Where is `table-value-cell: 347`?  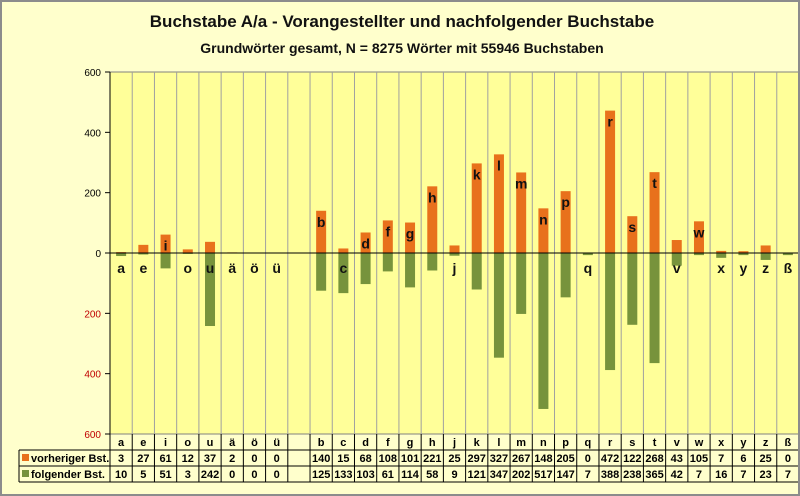
table-value-cell: 347 is located at coordinates (499, 475).